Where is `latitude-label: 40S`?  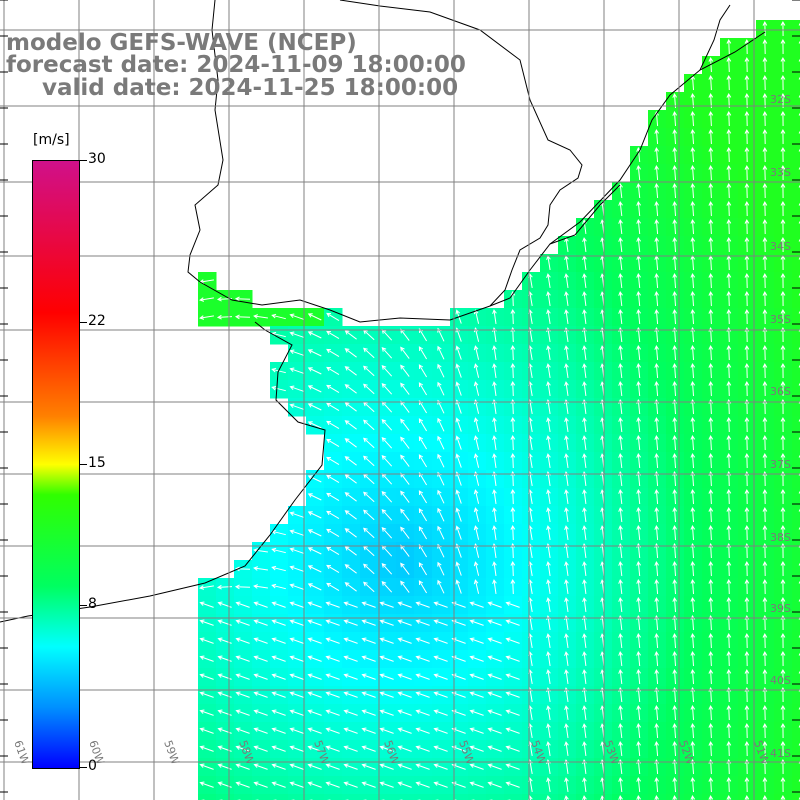
latitude-label: 40S is located at coordinates (780, 680).